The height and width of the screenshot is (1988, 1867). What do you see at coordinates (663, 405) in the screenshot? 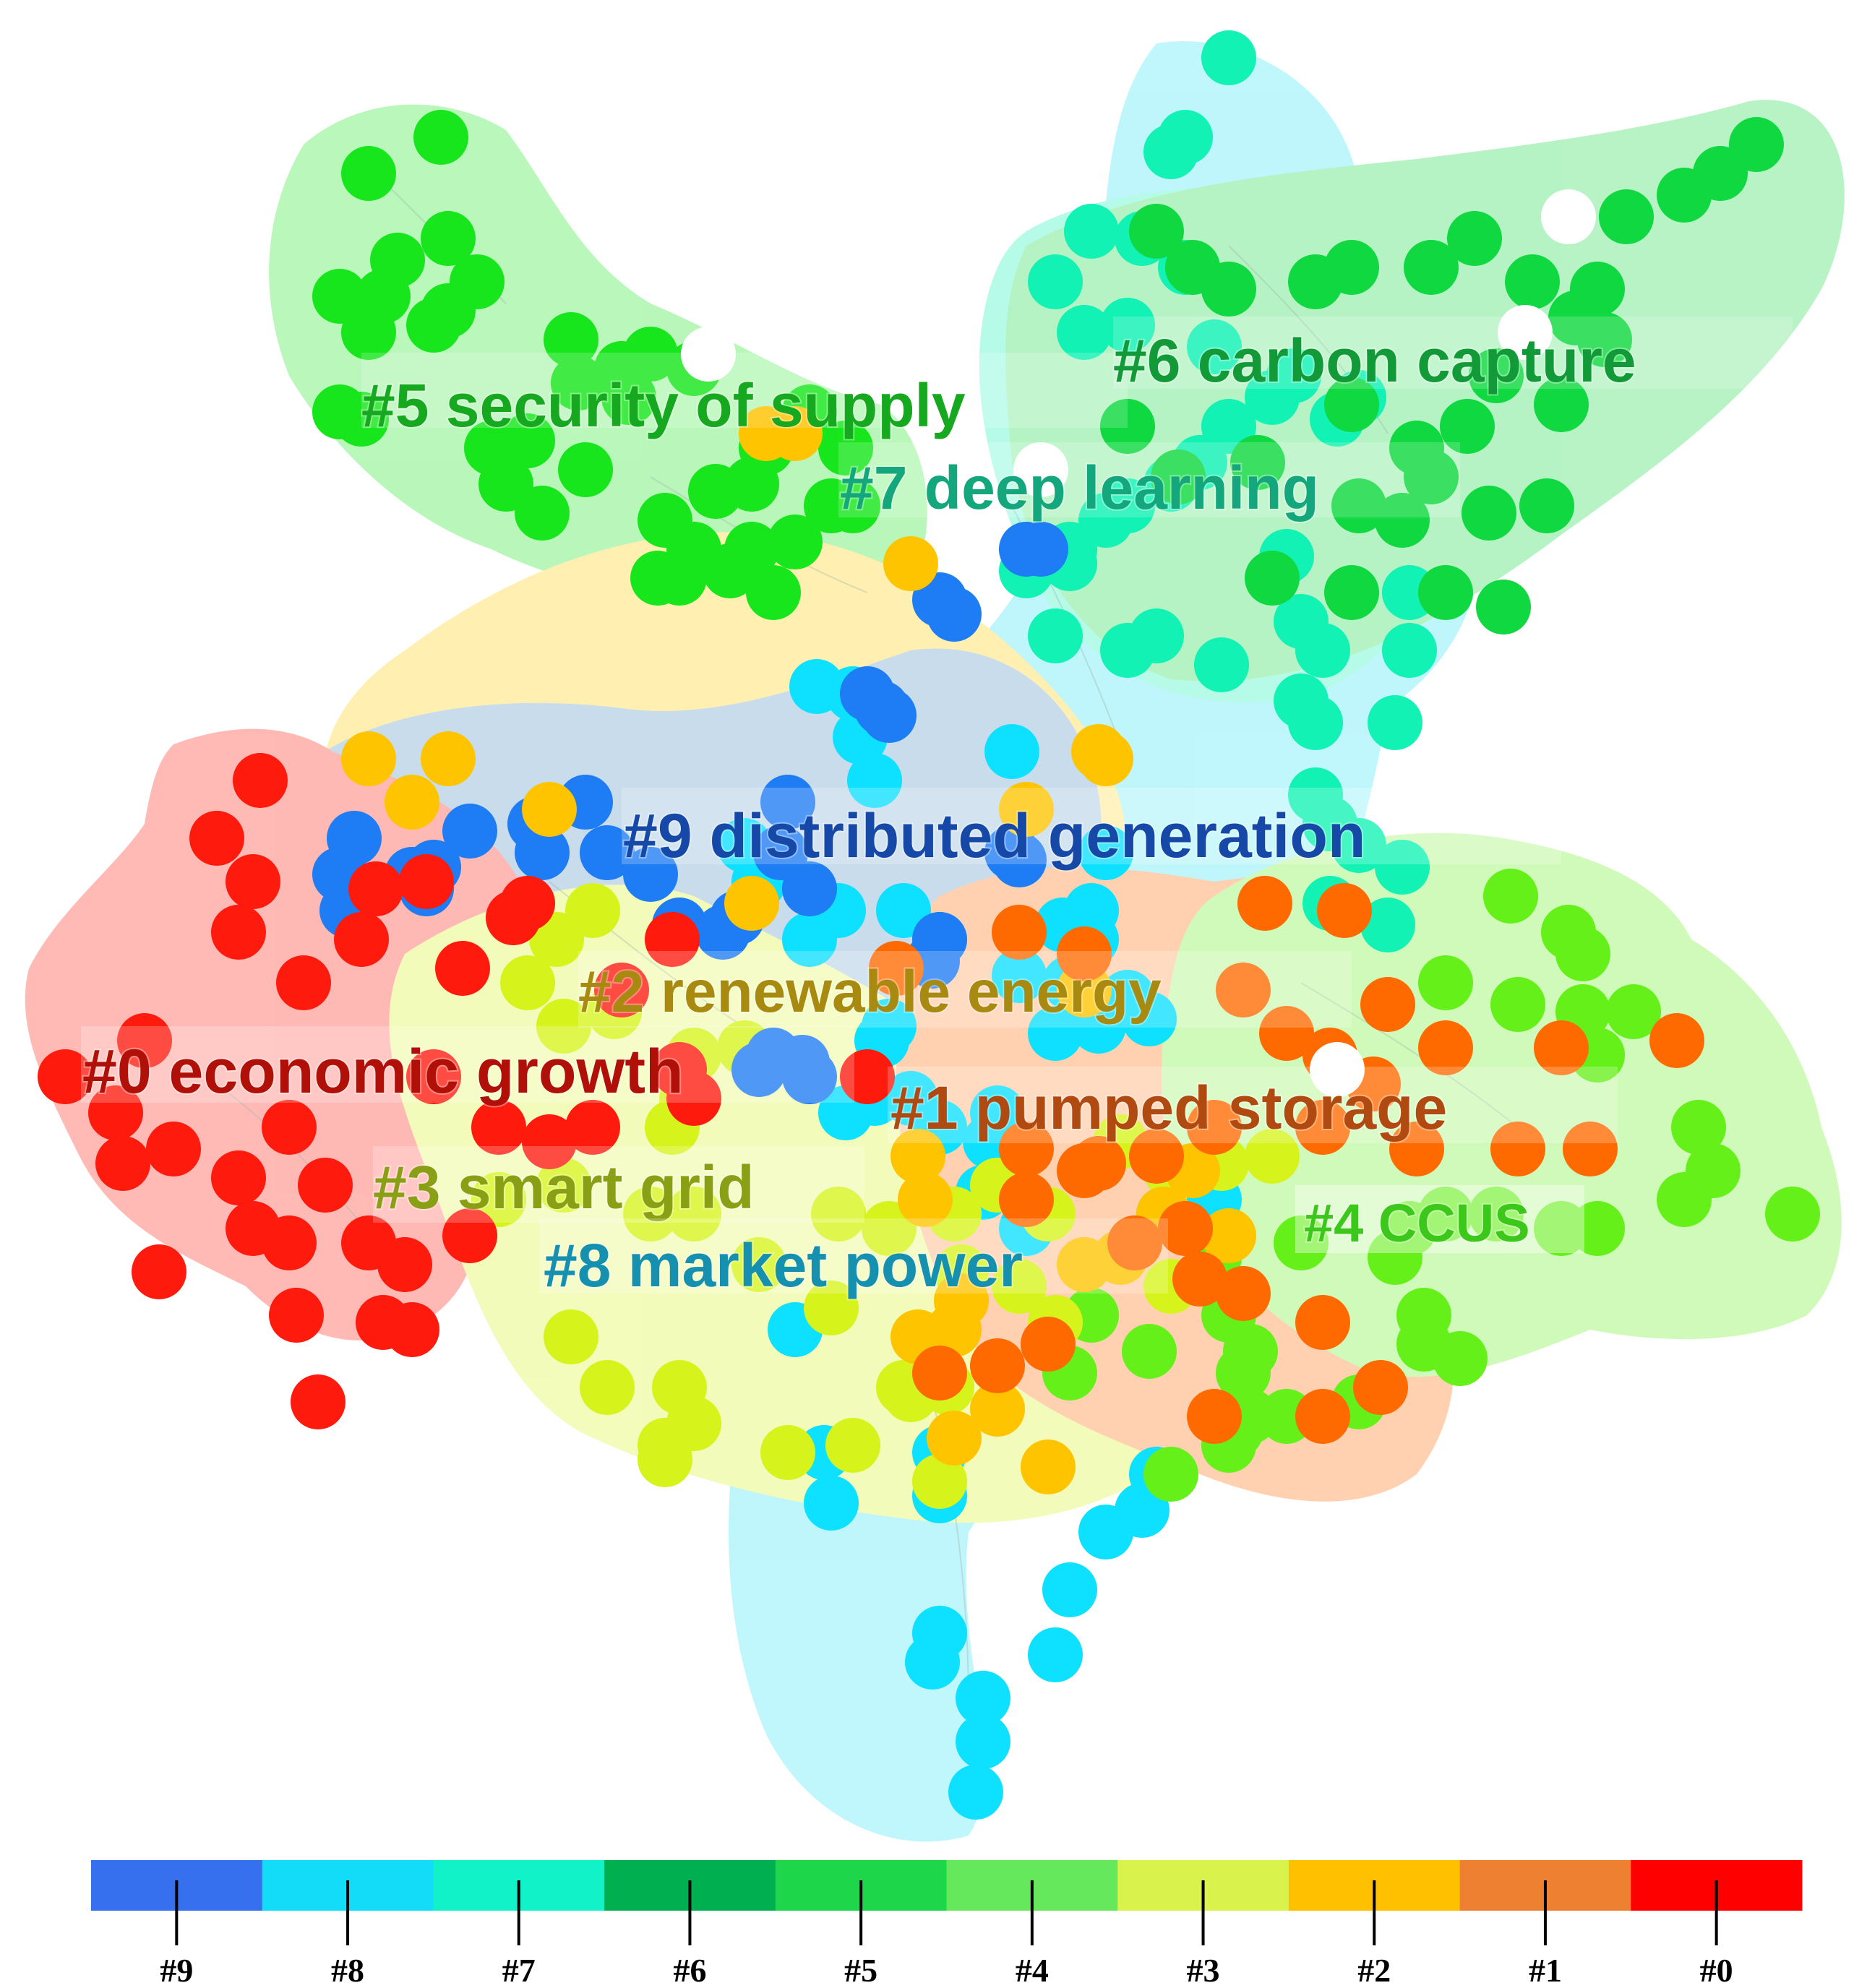
I see `cluster-label-5: #5 security of supply` at bounding box center [663, 405].